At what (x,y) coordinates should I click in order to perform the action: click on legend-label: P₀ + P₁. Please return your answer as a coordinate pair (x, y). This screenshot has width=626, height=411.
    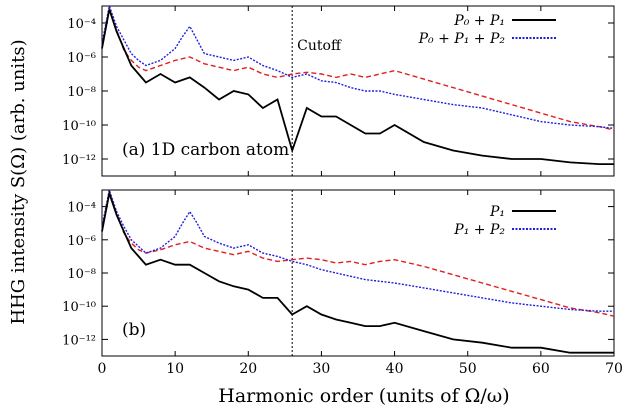
    Looking at the image, I should click on (479, 21).